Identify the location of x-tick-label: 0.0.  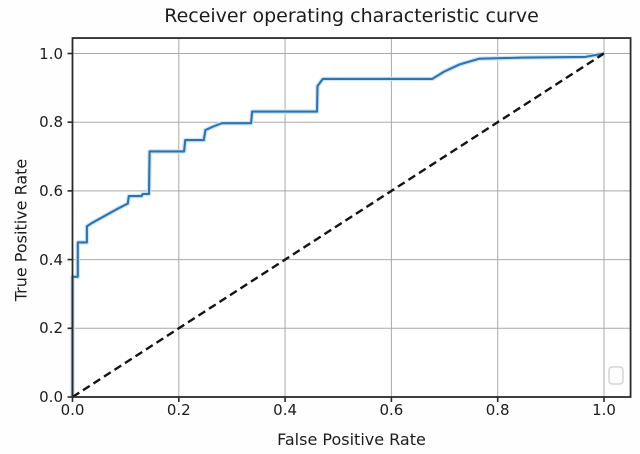
(72, 410).